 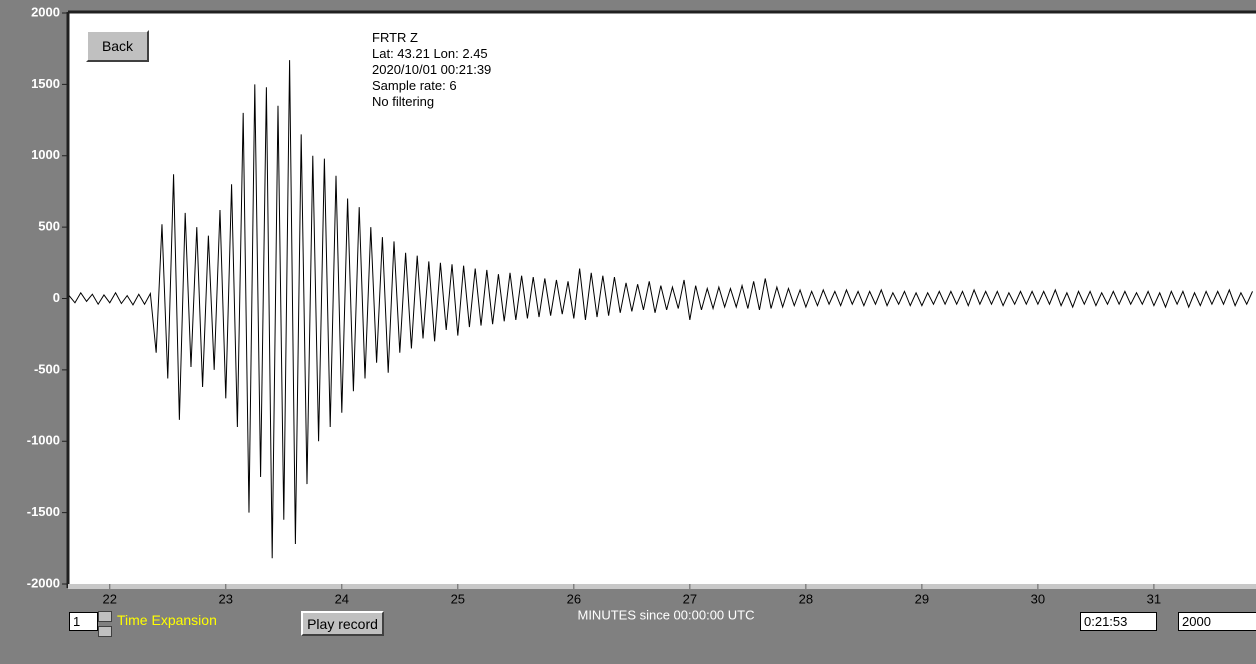 What do you see at coordinates (662, 586) in the screenshot?
I see `x-axis-band` at bounding box center [662, 586].